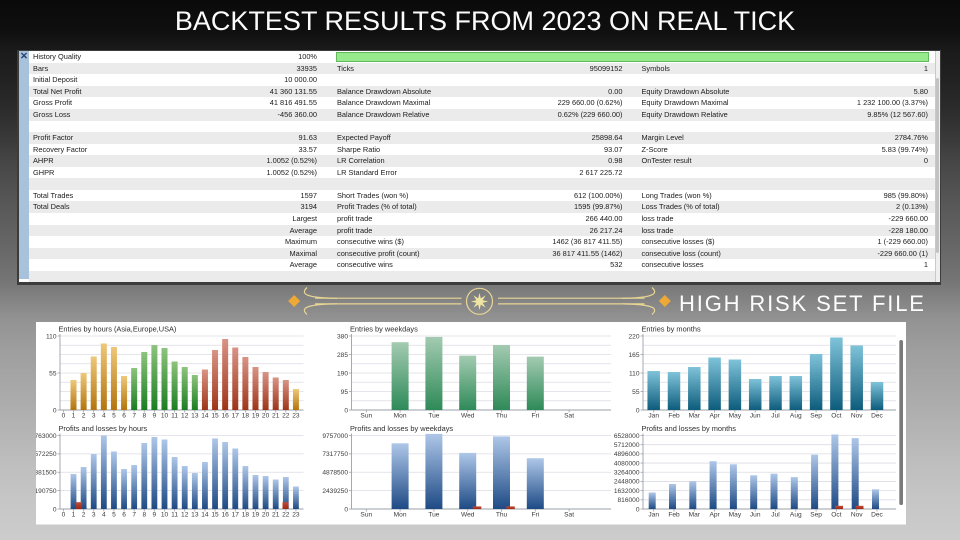 Image resolution: width=960 pixels, height=540 pixels. I want to click on svg-text:Entries by hours (Asia,Europe,: Entries by hours (Asia,Europe,USA), so click(118, 329).